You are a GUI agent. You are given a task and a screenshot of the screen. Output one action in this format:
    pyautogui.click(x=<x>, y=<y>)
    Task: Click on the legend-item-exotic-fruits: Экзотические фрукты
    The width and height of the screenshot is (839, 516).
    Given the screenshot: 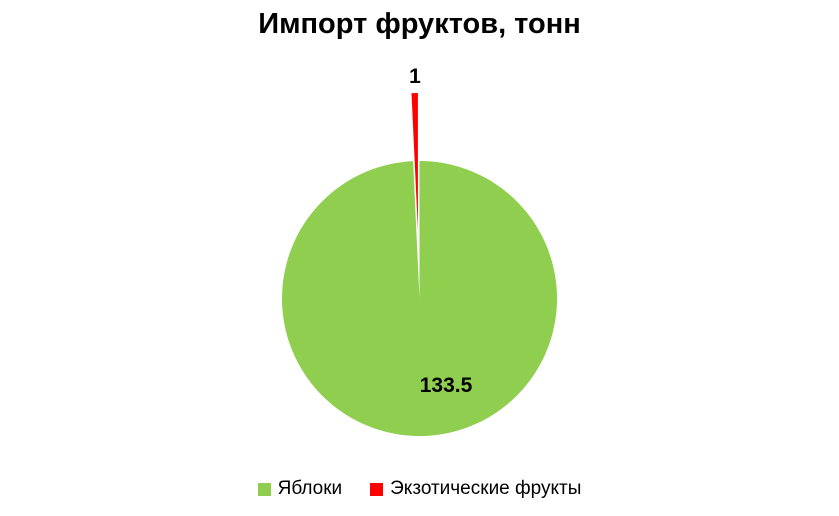 What is the action you would take?
    pyautogui.click(x=475, y=489)
    